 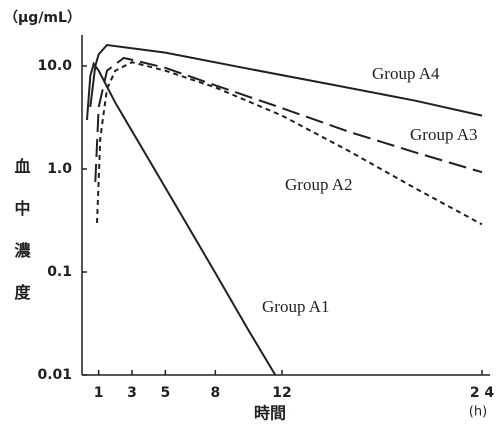 I want to click on x-tick-label: 5, so click(x=165, y=393).